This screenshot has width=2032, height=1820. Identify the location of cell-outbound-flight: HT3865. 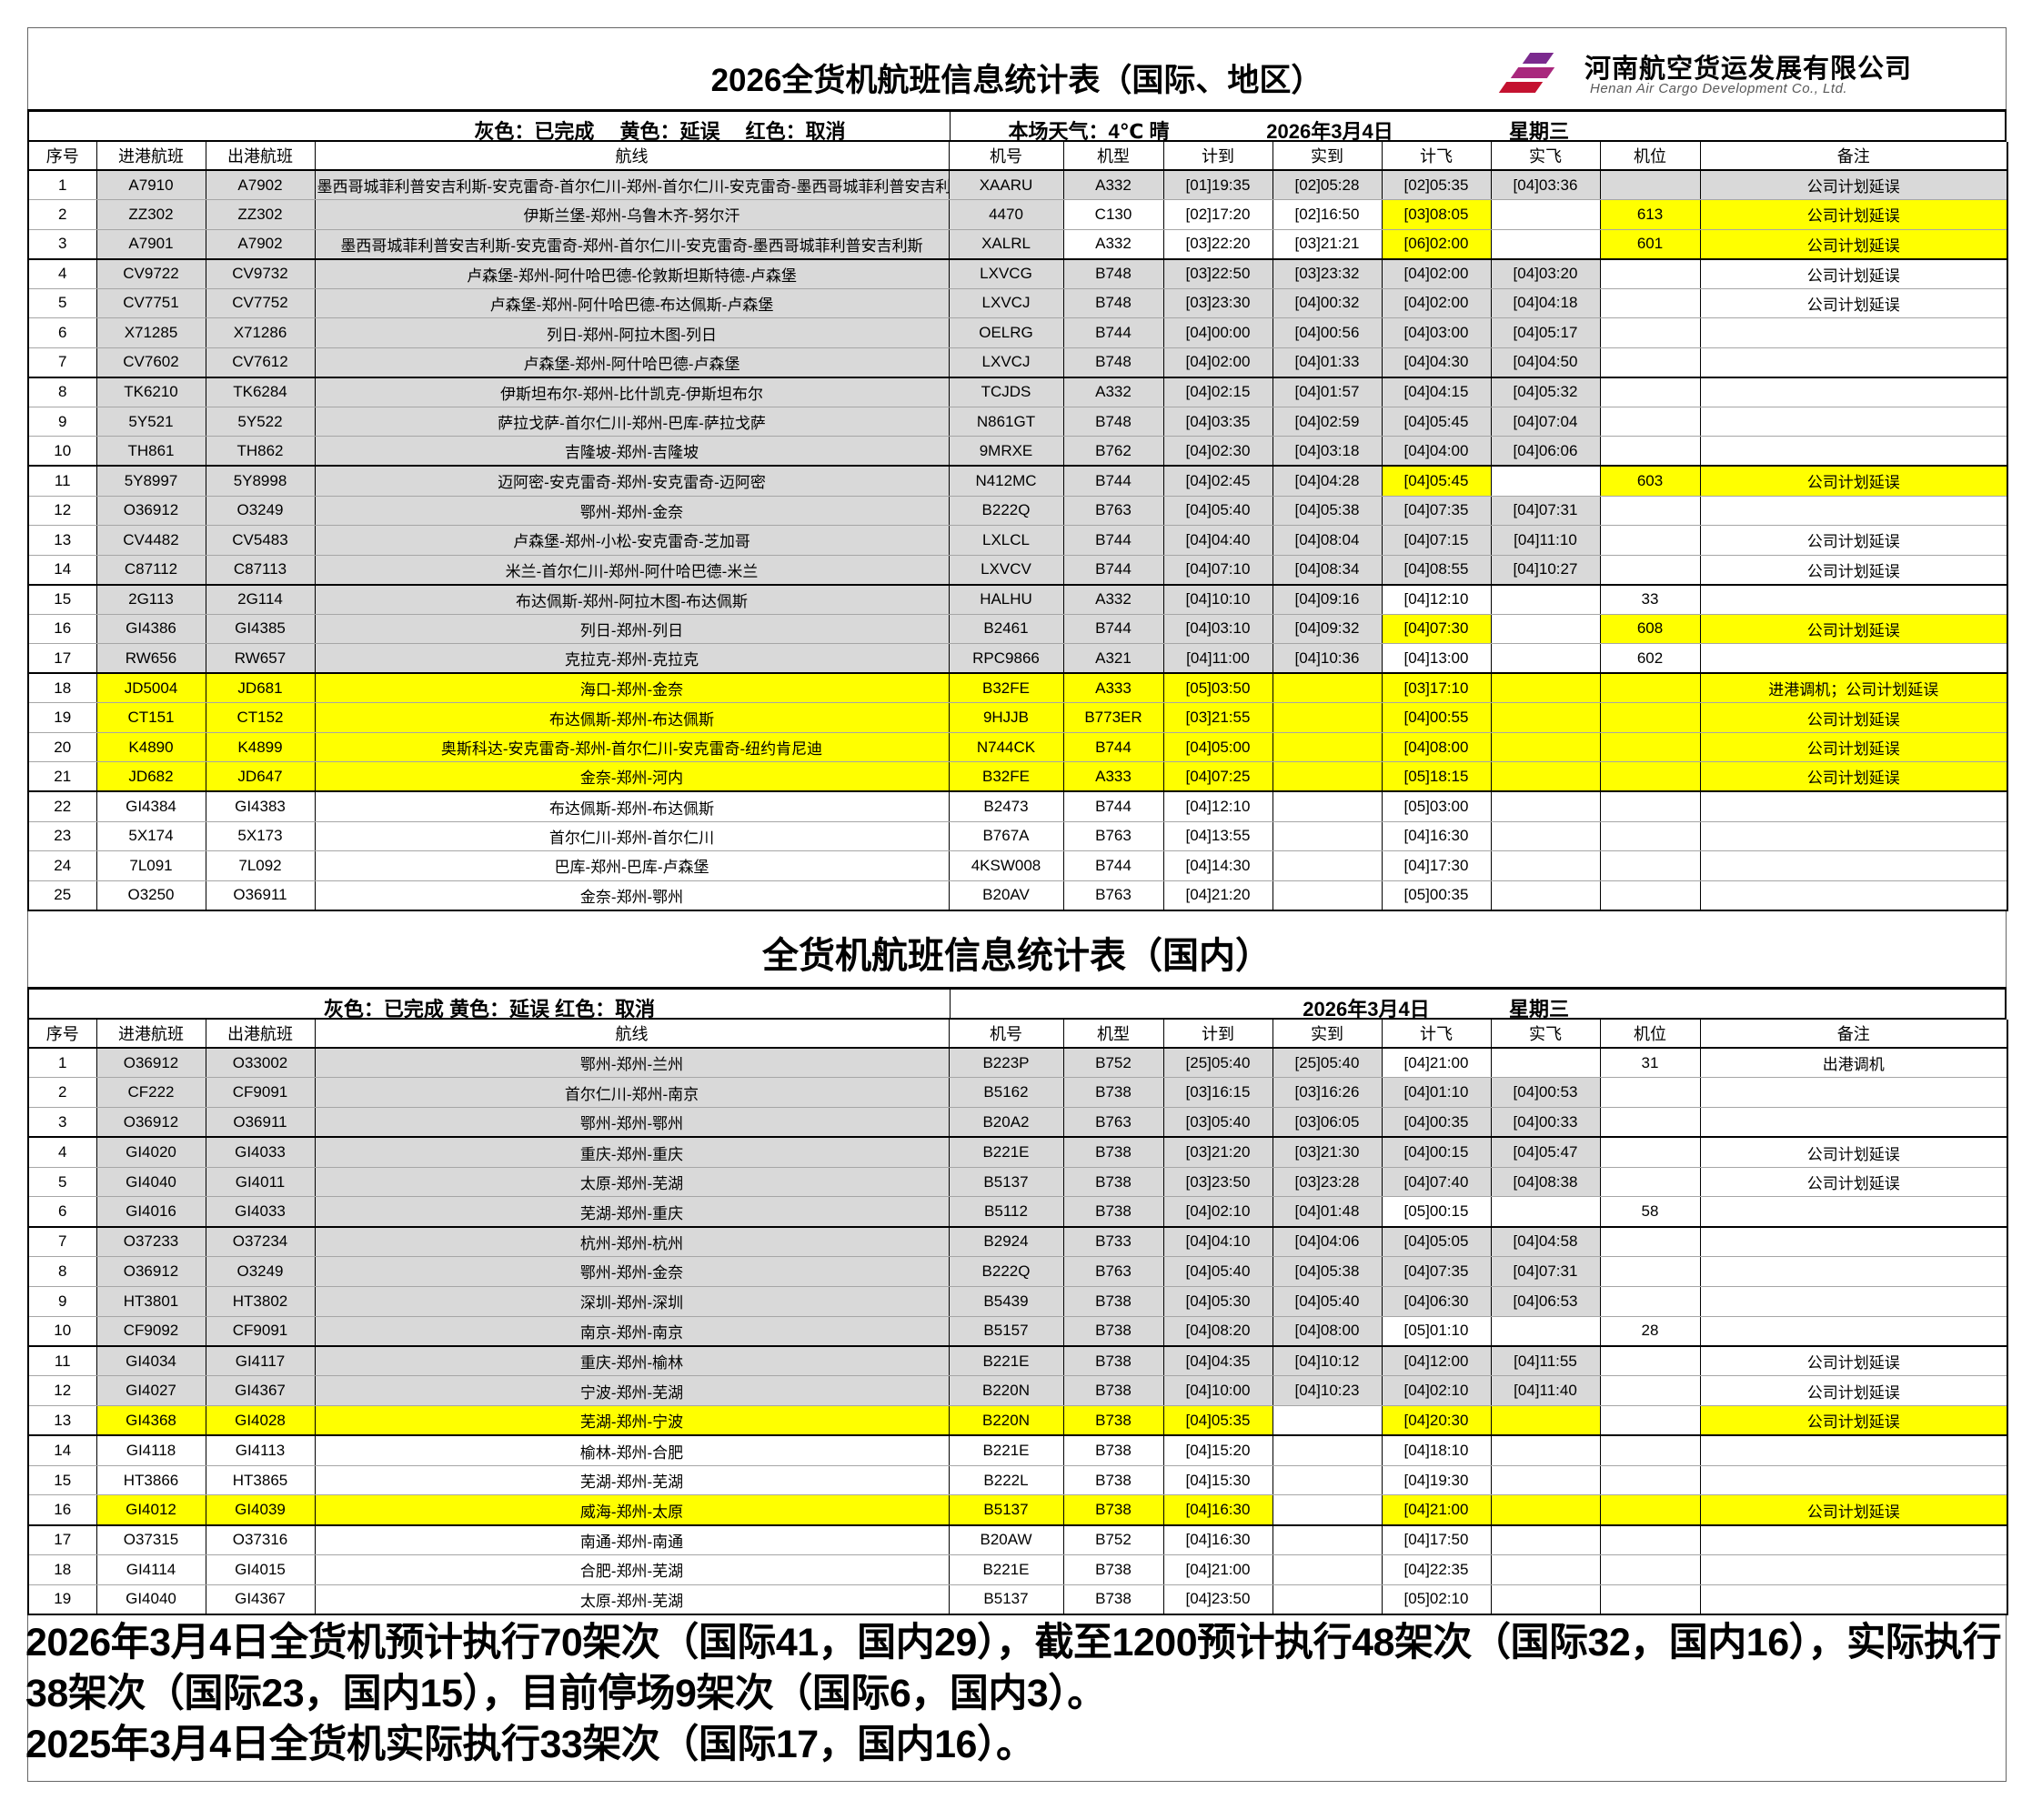
(260, 1481).